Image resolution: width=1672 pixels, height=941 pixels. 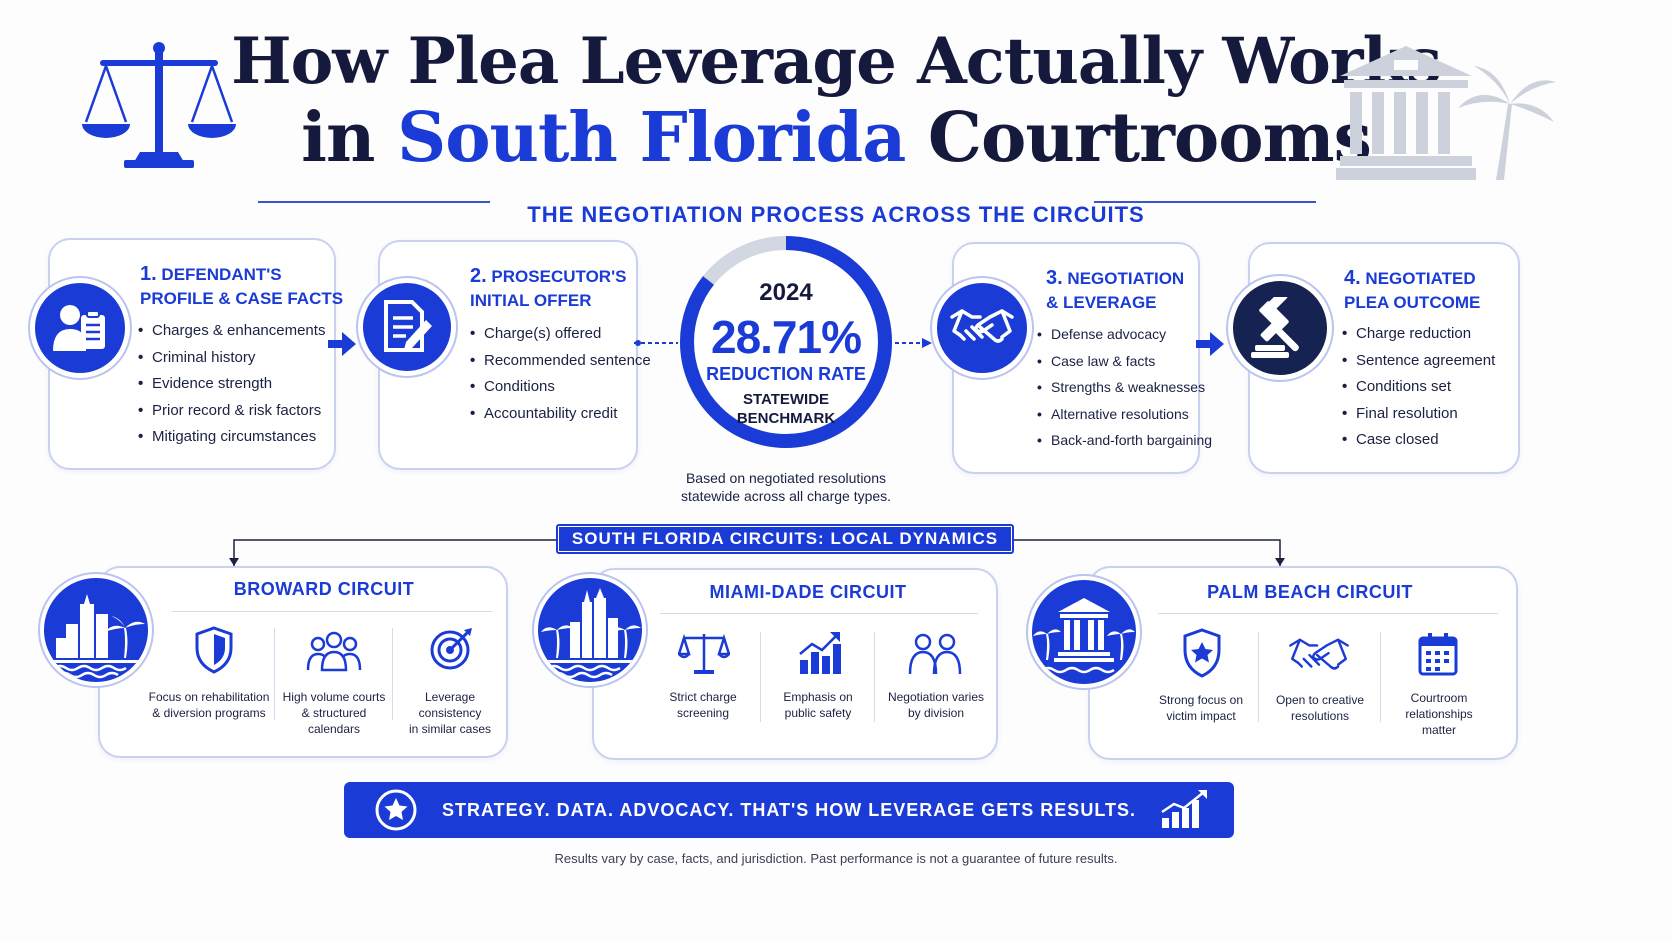 I want to click on feature-palm-2: Open to creative resolutions, so click(x=1320, y=708).